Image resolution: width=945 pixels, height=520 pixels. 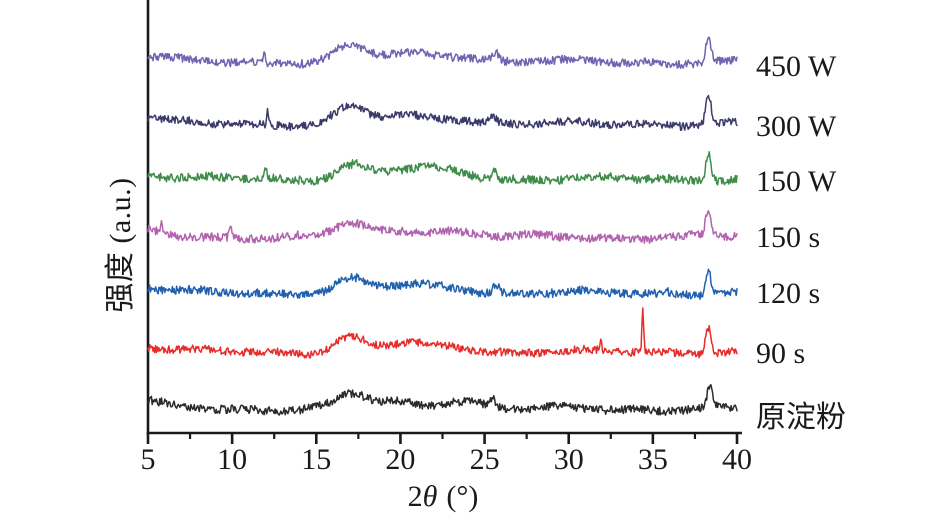 I want to click on xrd-curve-120-s, so click(x=442, y=284).